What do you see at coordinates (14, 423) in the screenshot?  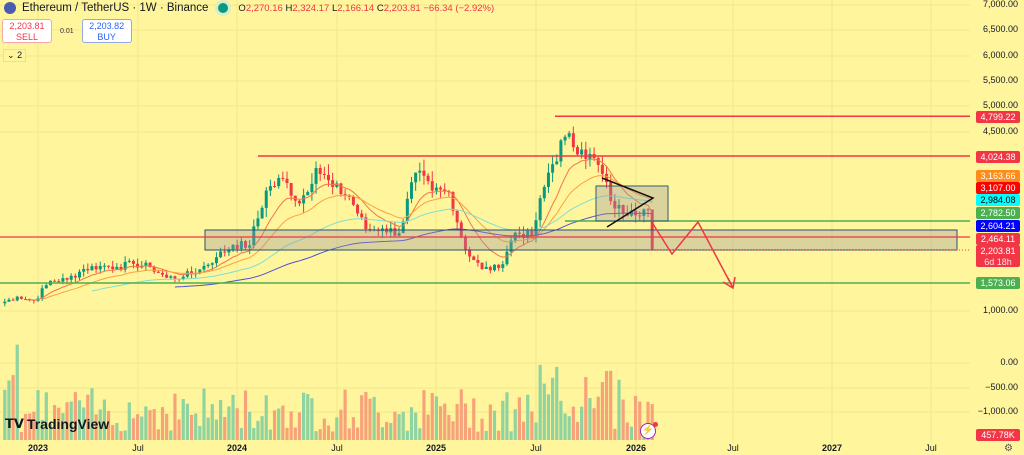 I see `tv-logo-icon: 𝗧𝗩` at bounding box center [14, 423].